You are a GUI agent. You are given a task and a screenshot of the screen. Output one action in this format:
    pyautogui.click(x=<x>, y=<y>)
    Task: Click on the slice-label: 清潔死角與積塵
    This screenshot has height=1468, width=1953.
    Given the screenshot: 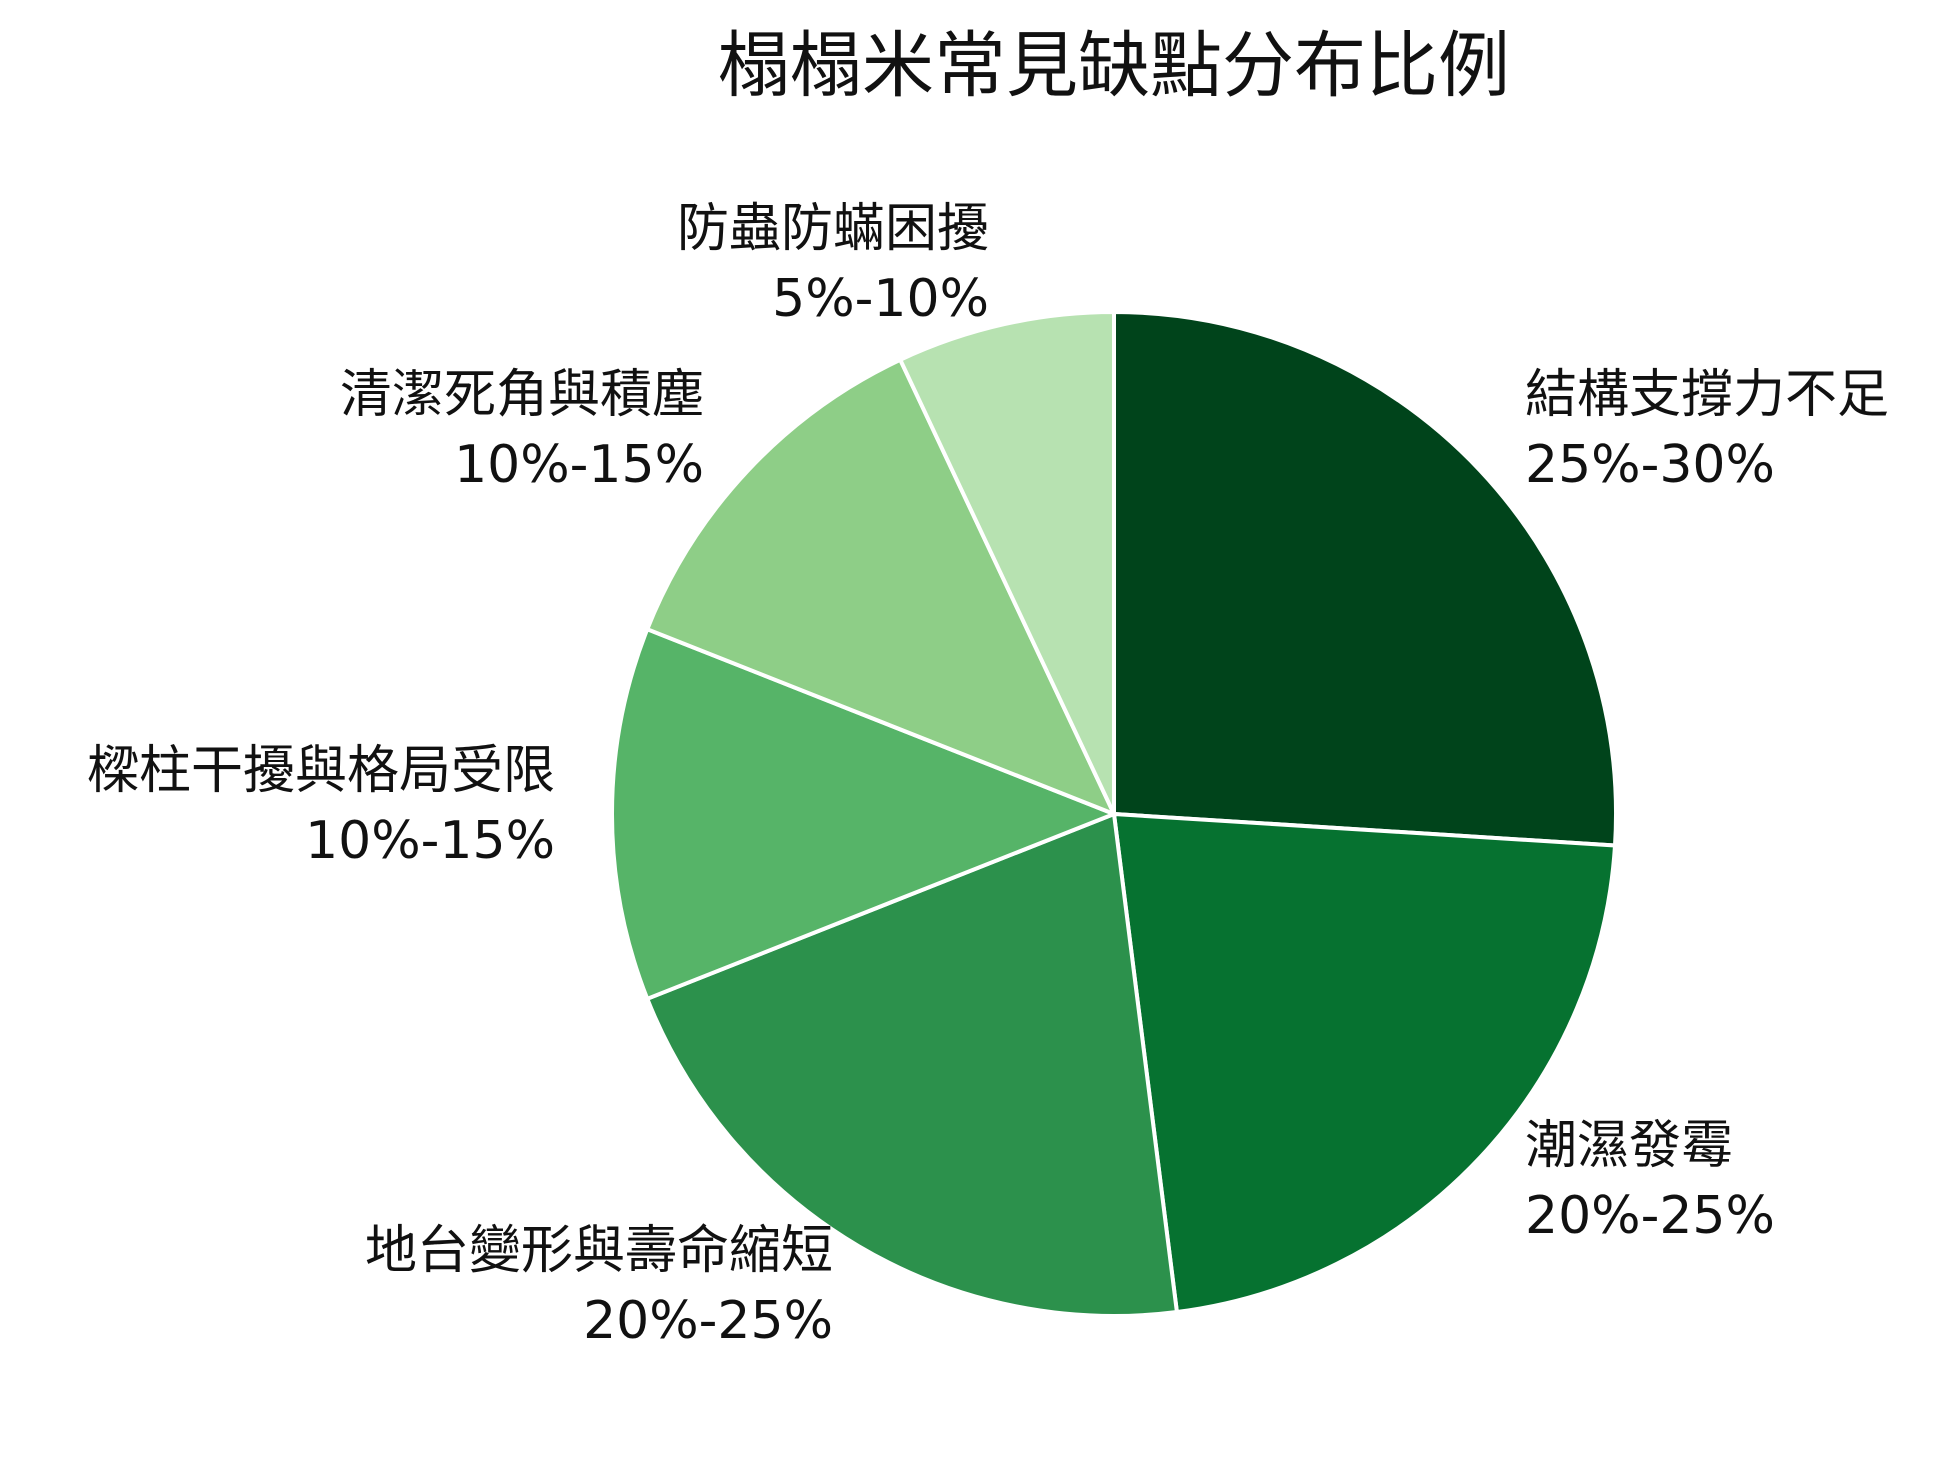 What is the action you would take?
    pyautogui.click(x=522, y=395)
    